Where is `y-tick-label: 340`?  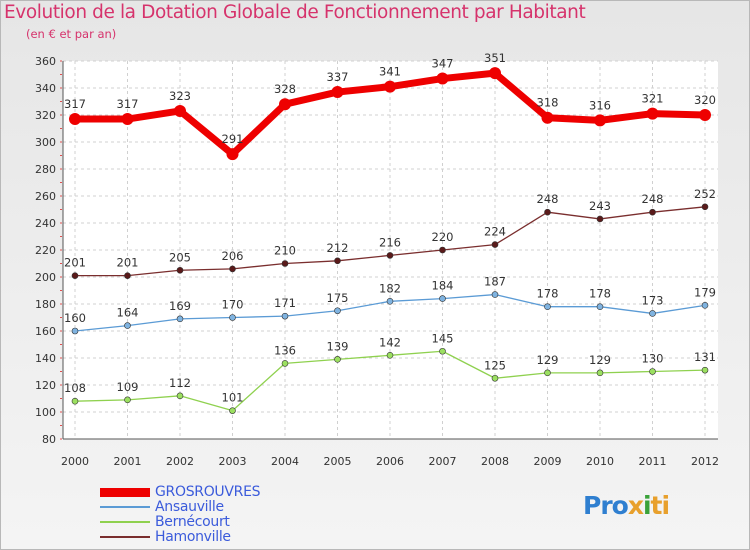 y-tick-label: 340 is located at coordinates (45, 88).